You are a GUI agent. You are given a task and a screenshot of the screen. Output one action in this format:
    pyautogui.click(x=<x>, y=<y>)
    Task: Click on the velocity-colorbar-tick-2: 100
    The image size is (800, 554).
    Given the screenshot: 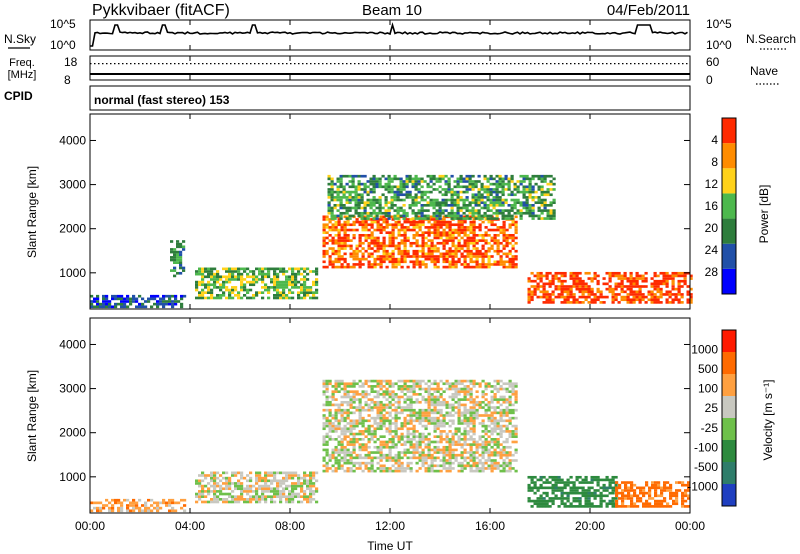 What is the action you would take?
    pyautogui.click(x=708, y=389)
    